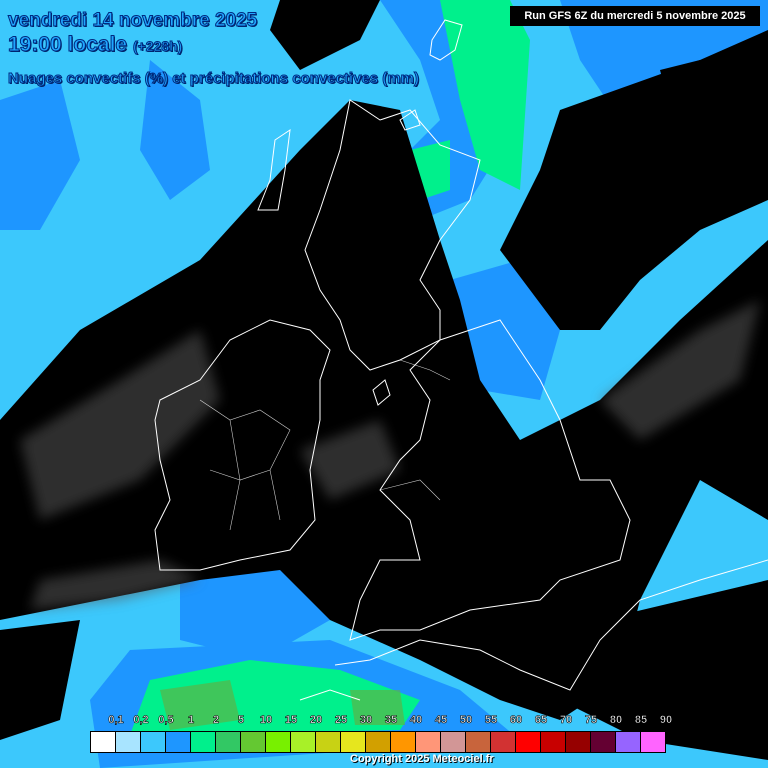 Image resolution: width=768 pixels, height=768 pixels. Describe the element at coordinates (241, 720) in the screenshot. I see `legend-label: 5` at that location.